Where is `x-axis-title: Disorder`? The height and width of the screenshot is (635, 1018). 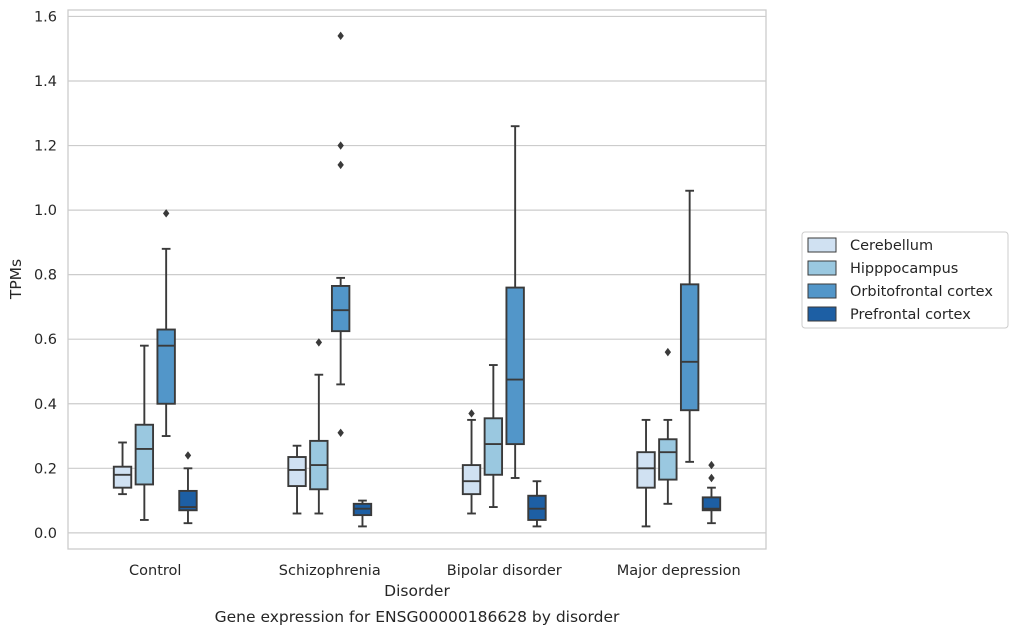
x-axis-title: Disorder is located at coordinates (417, 591).